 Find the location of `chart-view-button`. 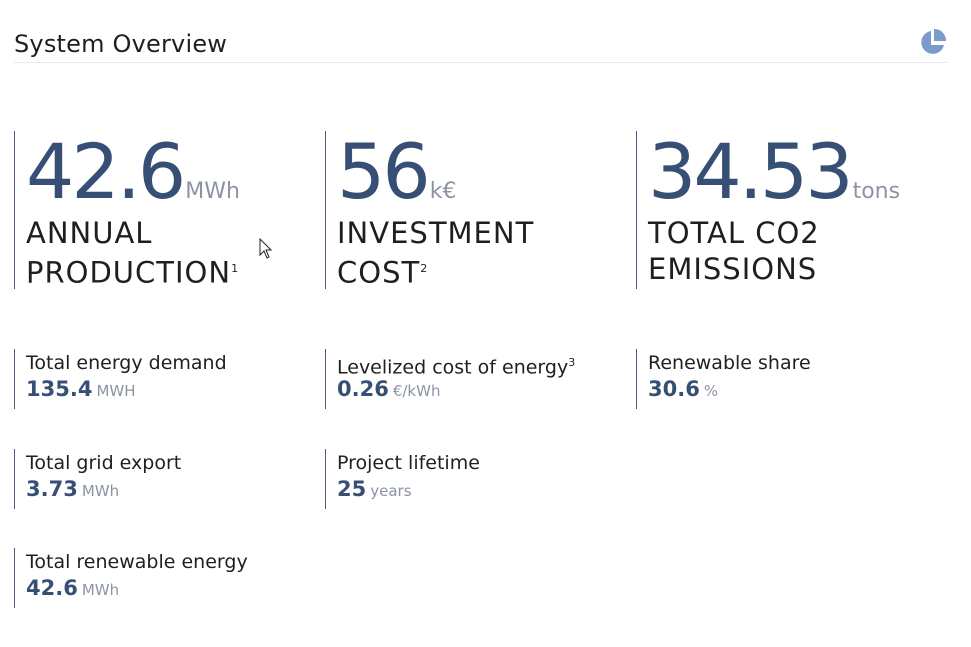

chart-view-button is located at coordinates (932, 42).